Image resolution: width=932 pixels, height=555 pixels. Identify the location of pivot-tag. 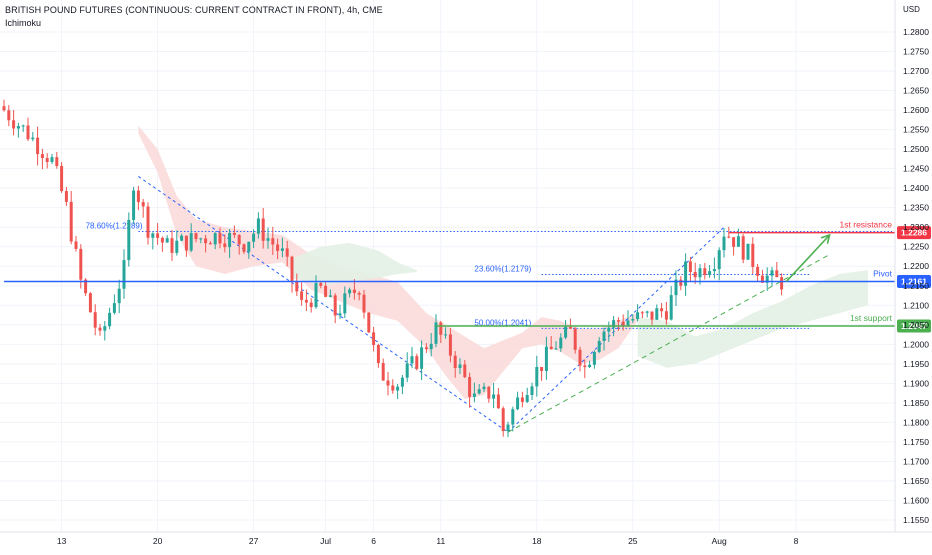
(914, 281).